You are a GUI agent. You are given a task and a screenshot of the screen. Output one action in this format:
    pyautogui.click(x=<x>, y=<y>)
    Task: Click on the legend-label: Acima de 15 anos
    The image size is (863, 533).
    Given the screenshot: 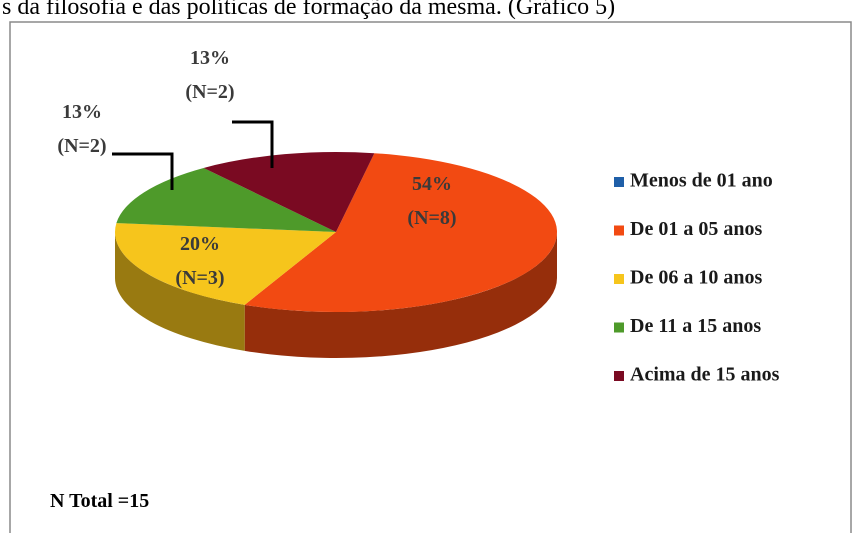 What is the action you would take?
    pyautogui.click(x=705, y=375)
    